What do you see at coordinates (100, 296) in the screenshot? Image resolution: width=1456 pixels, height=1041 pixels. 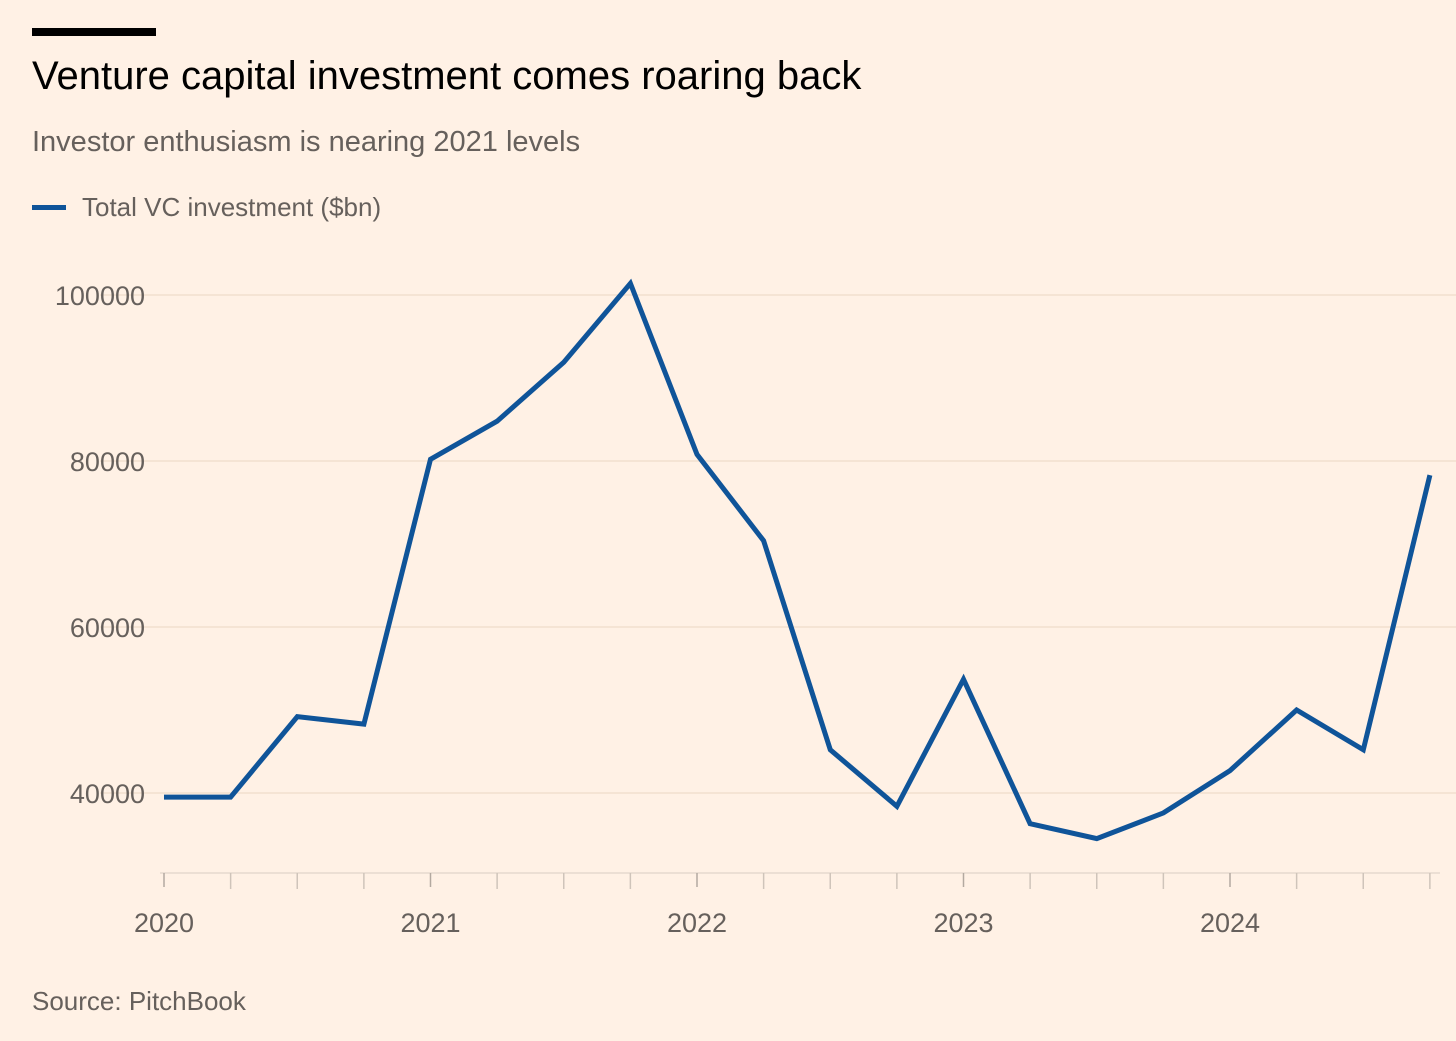 I see `y-tick-label: 100000` at bounding box center [100, 296].